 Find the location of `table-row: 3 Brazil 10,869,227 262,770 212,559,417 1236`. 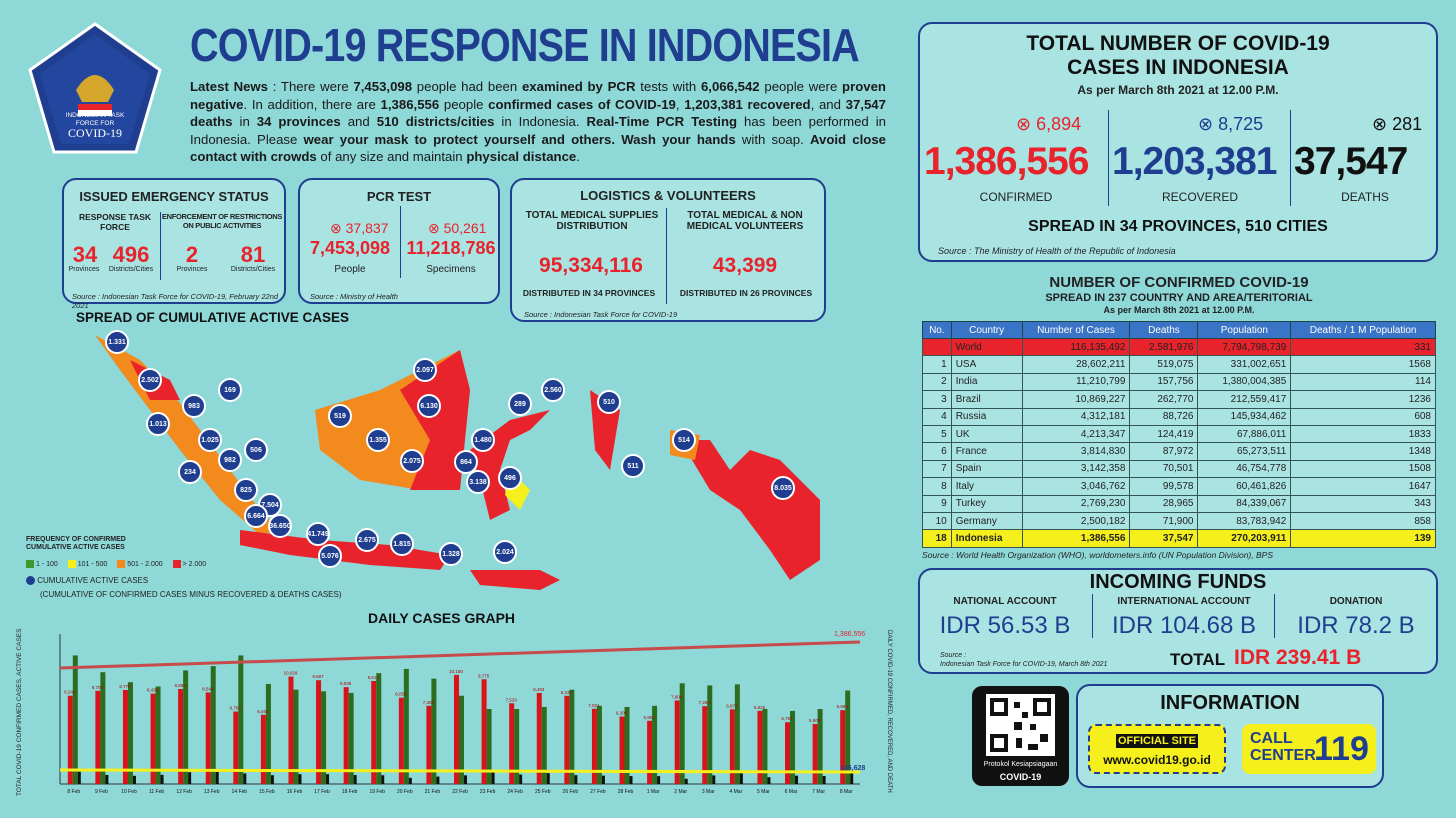

table-row: 3 Brazil 10,869,227 262,770 212,559,417 1236 is located at coordinates (1179, 399).